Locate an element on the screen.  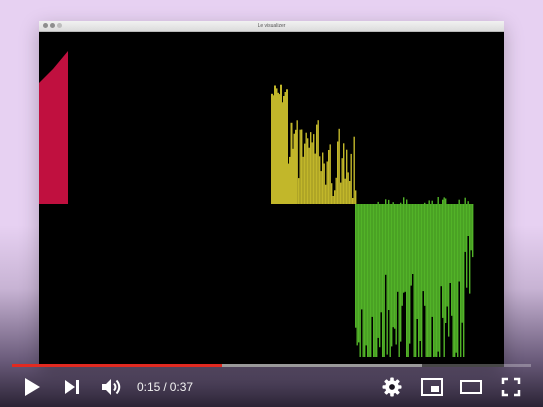
volume-button is located at coordinates (112, 387).